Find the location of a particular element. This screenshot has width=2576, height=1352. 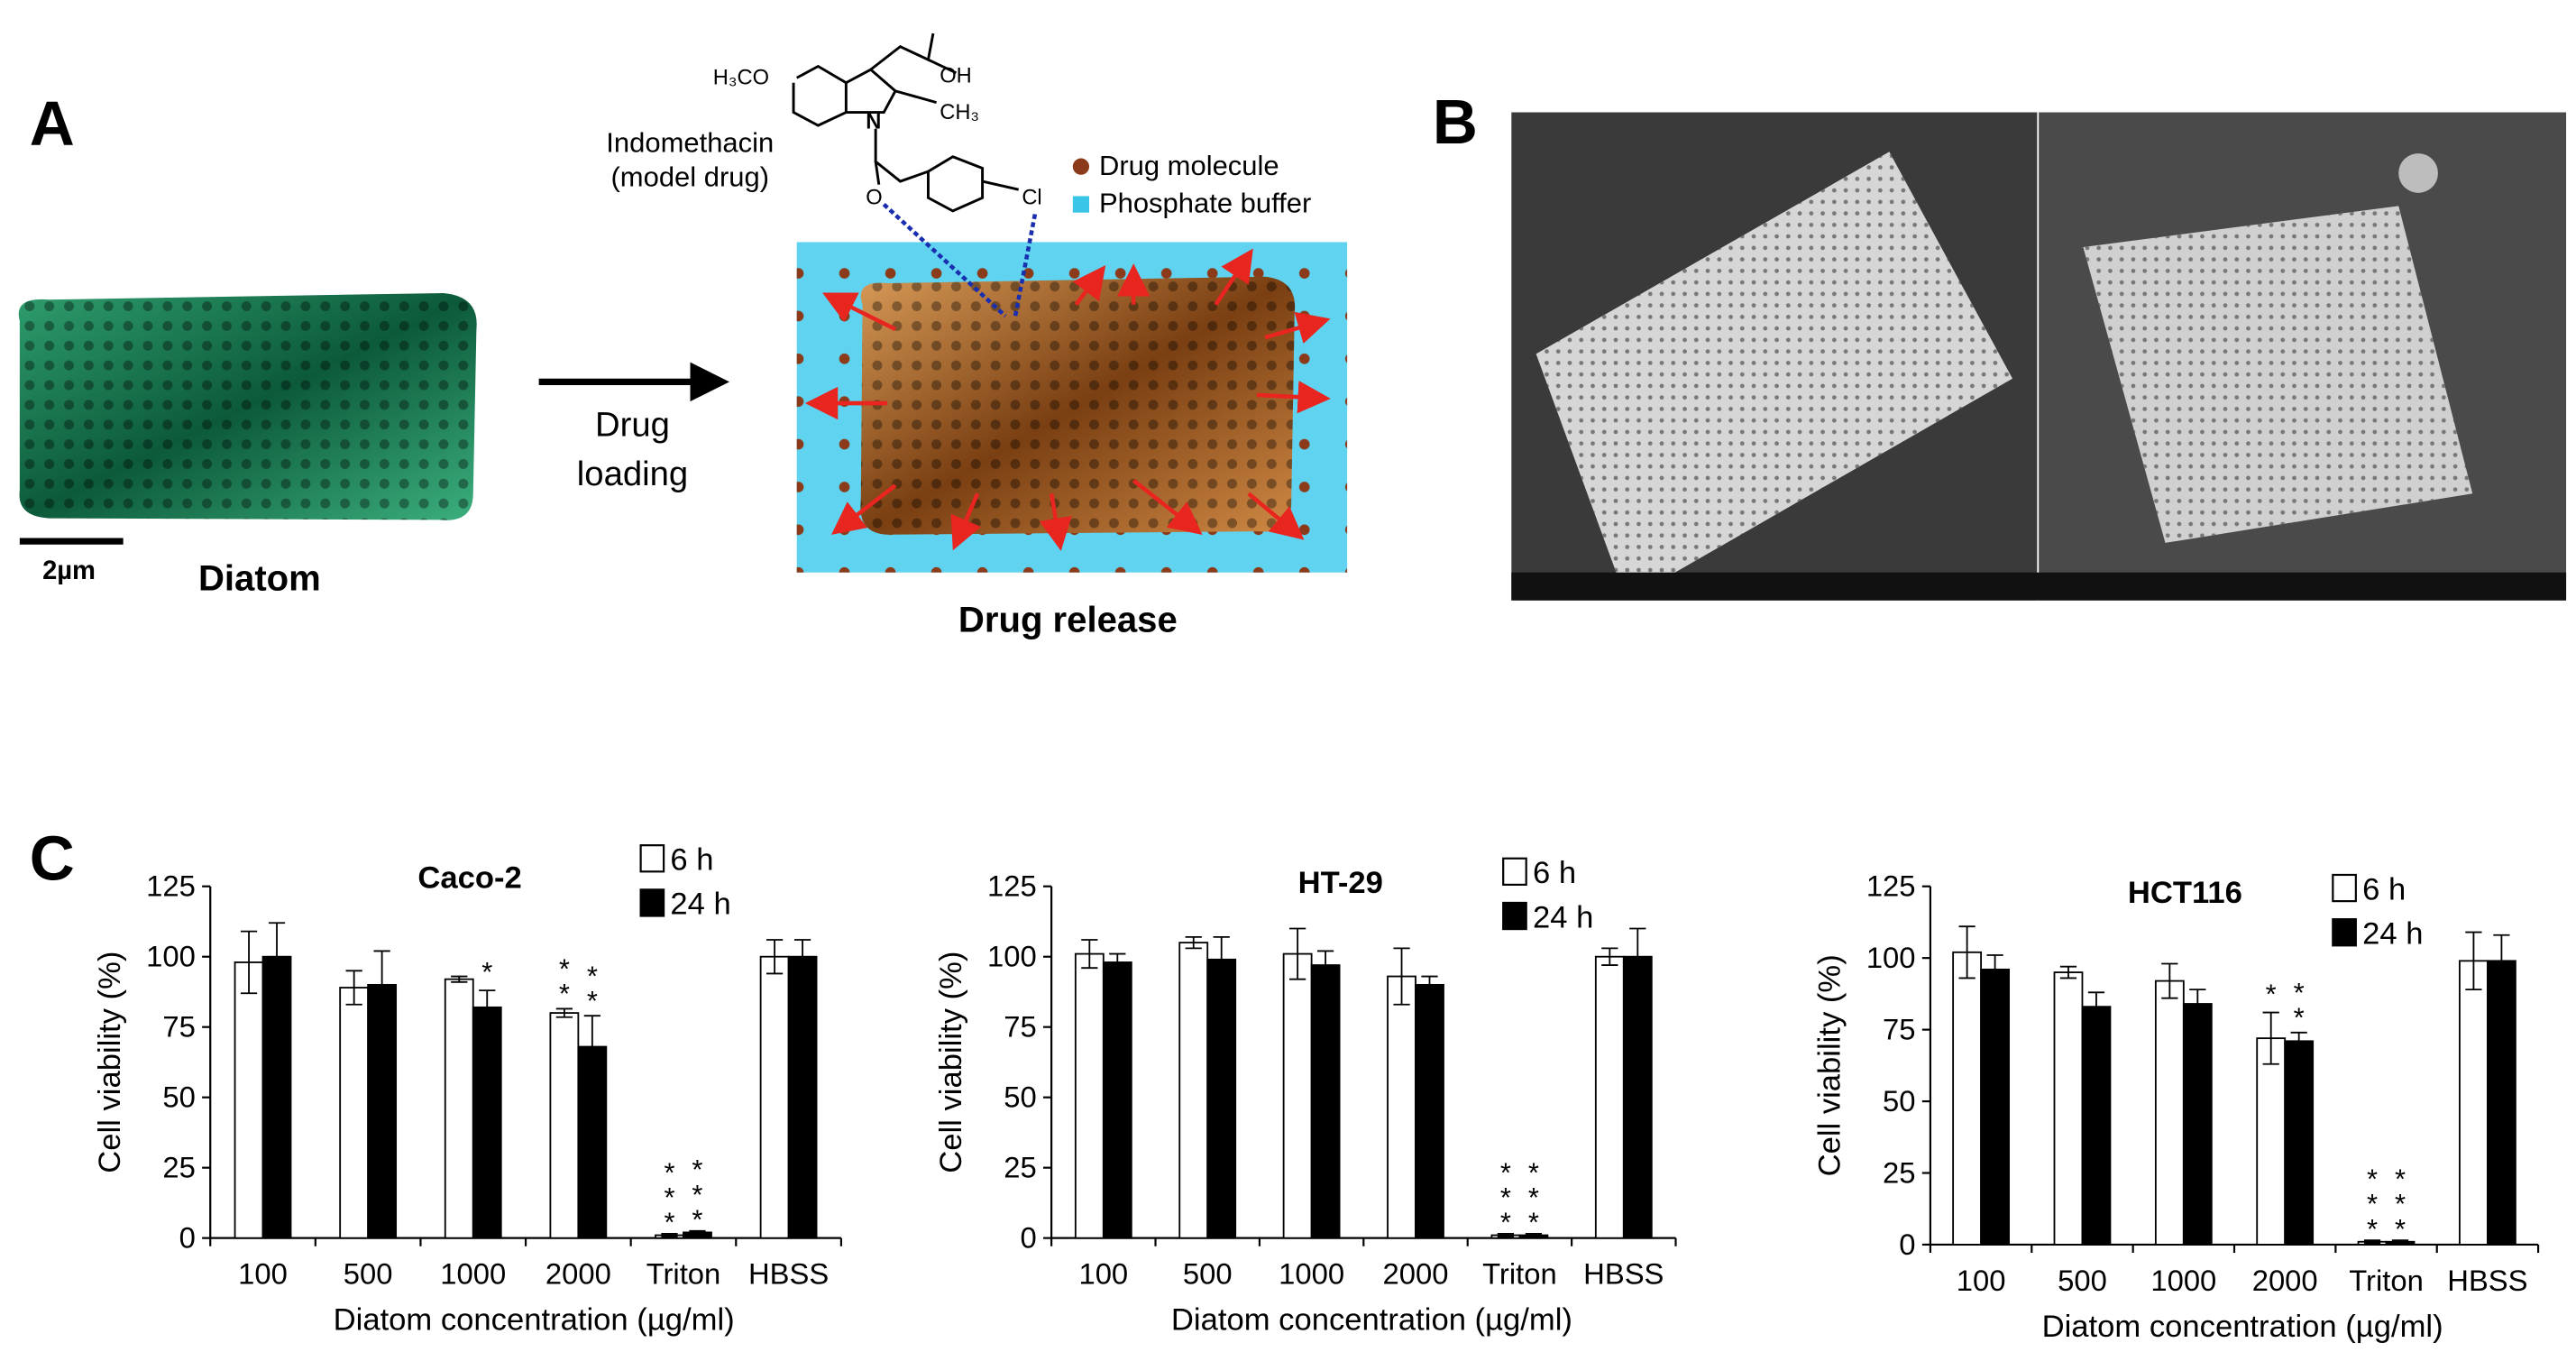

x-tick-label: 500 is located at coordinates (368, 1274).